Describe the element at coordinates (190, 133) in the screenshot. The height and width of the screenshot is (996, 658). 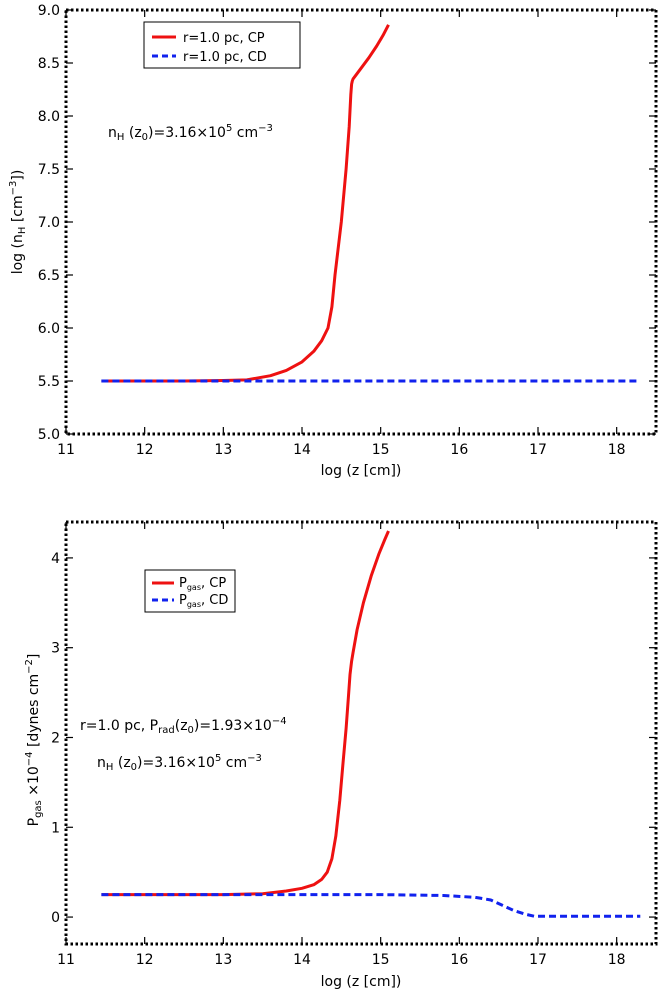
I see `density-annotation: nH (z0)=3.16×105 cm−3` at that location.